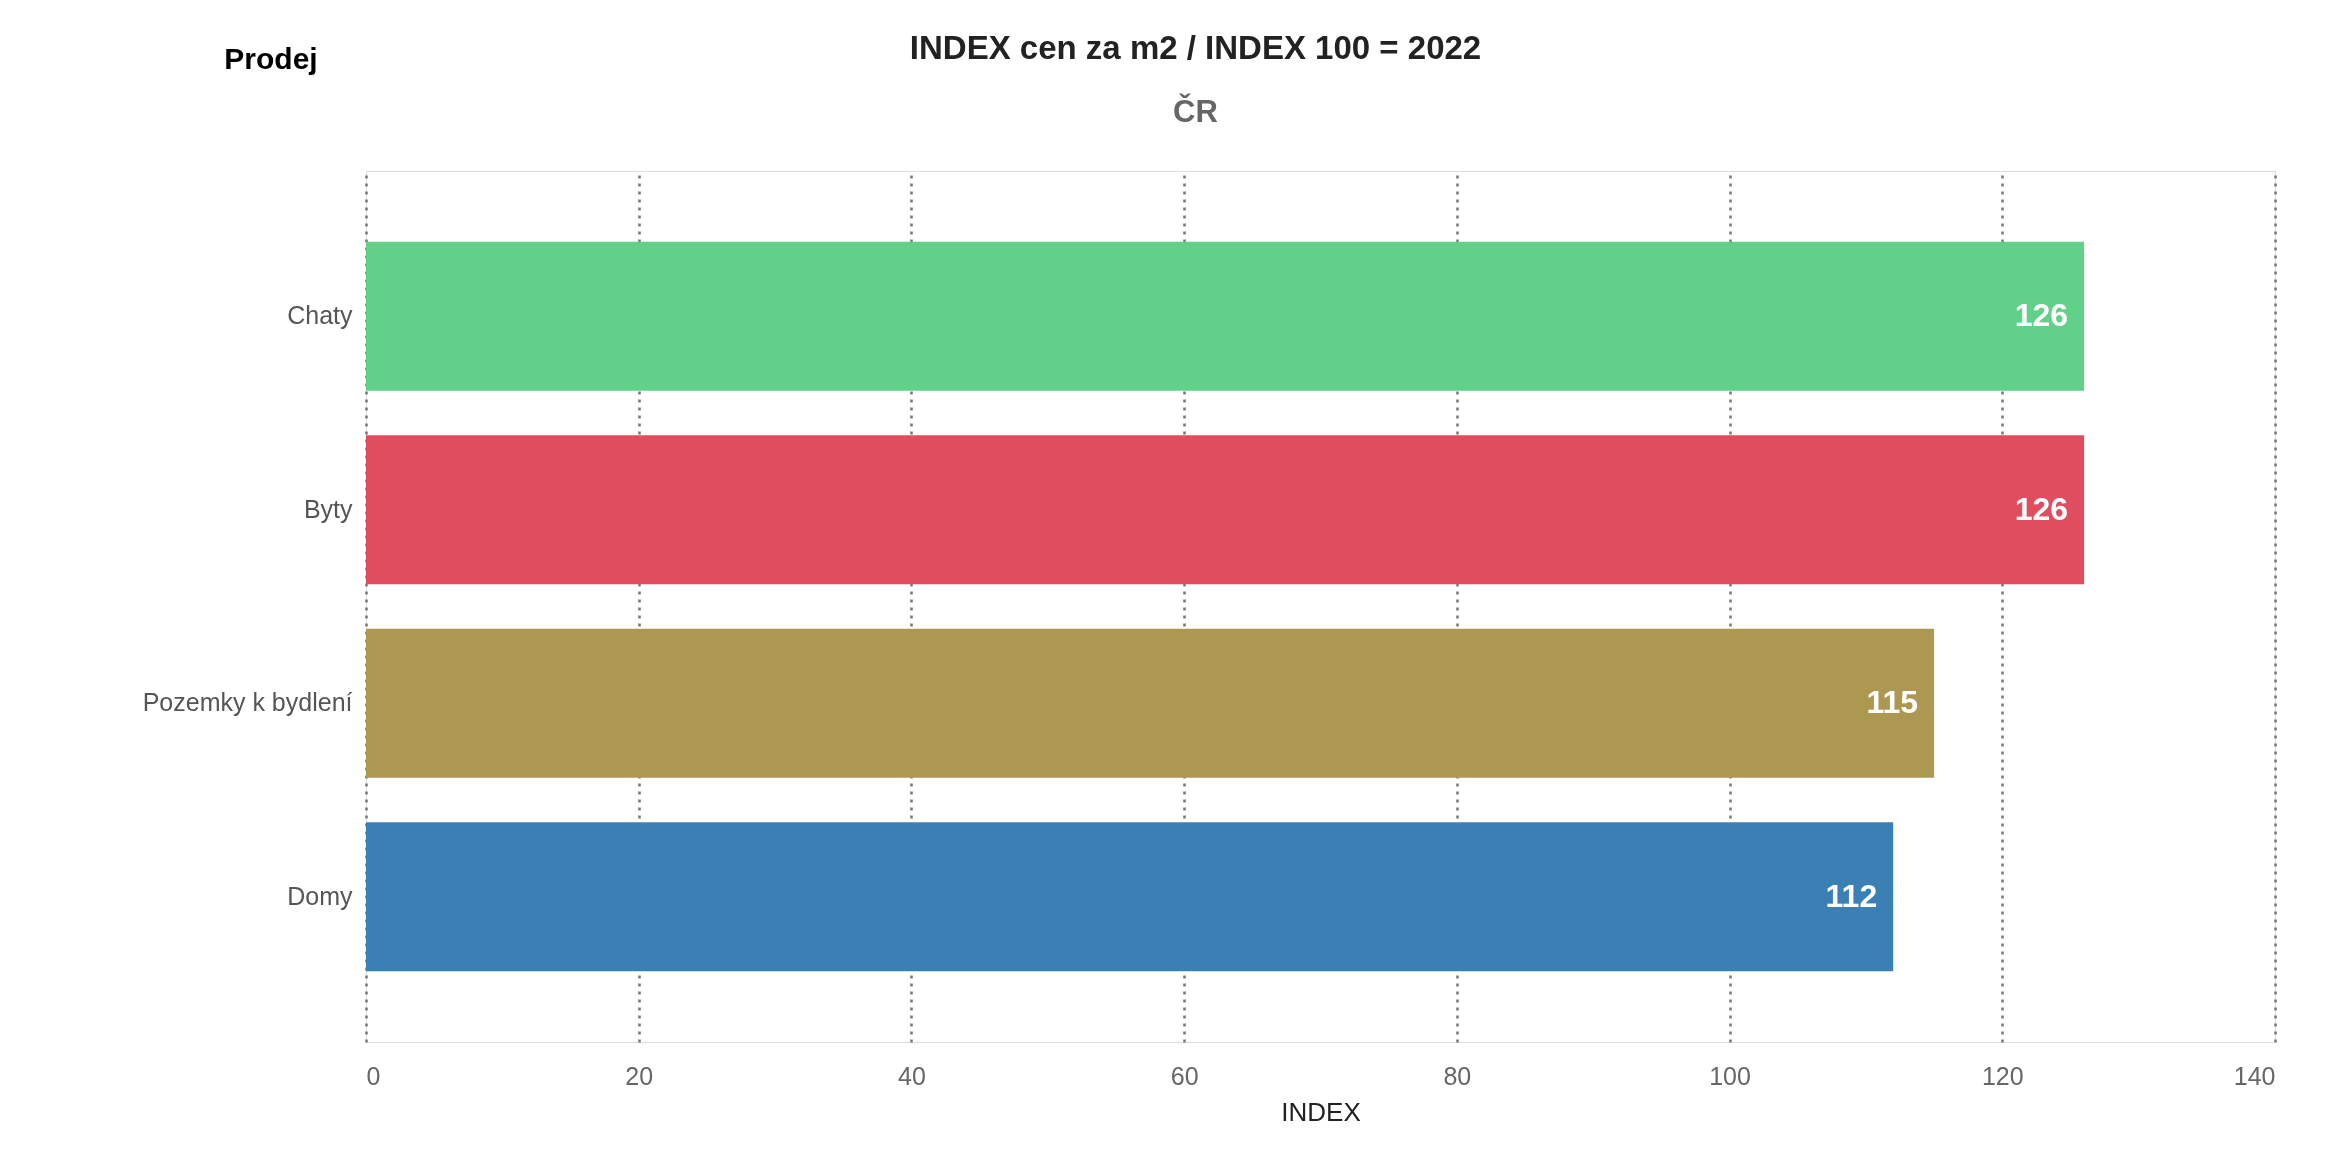 The height and width of the screenshot is (1166, 2334). Describe the element at coordinates (1195, 47) in the screenshot. I see `chart-title: INDEX cen za m2 / INDEX 100 = 2022` at that location.